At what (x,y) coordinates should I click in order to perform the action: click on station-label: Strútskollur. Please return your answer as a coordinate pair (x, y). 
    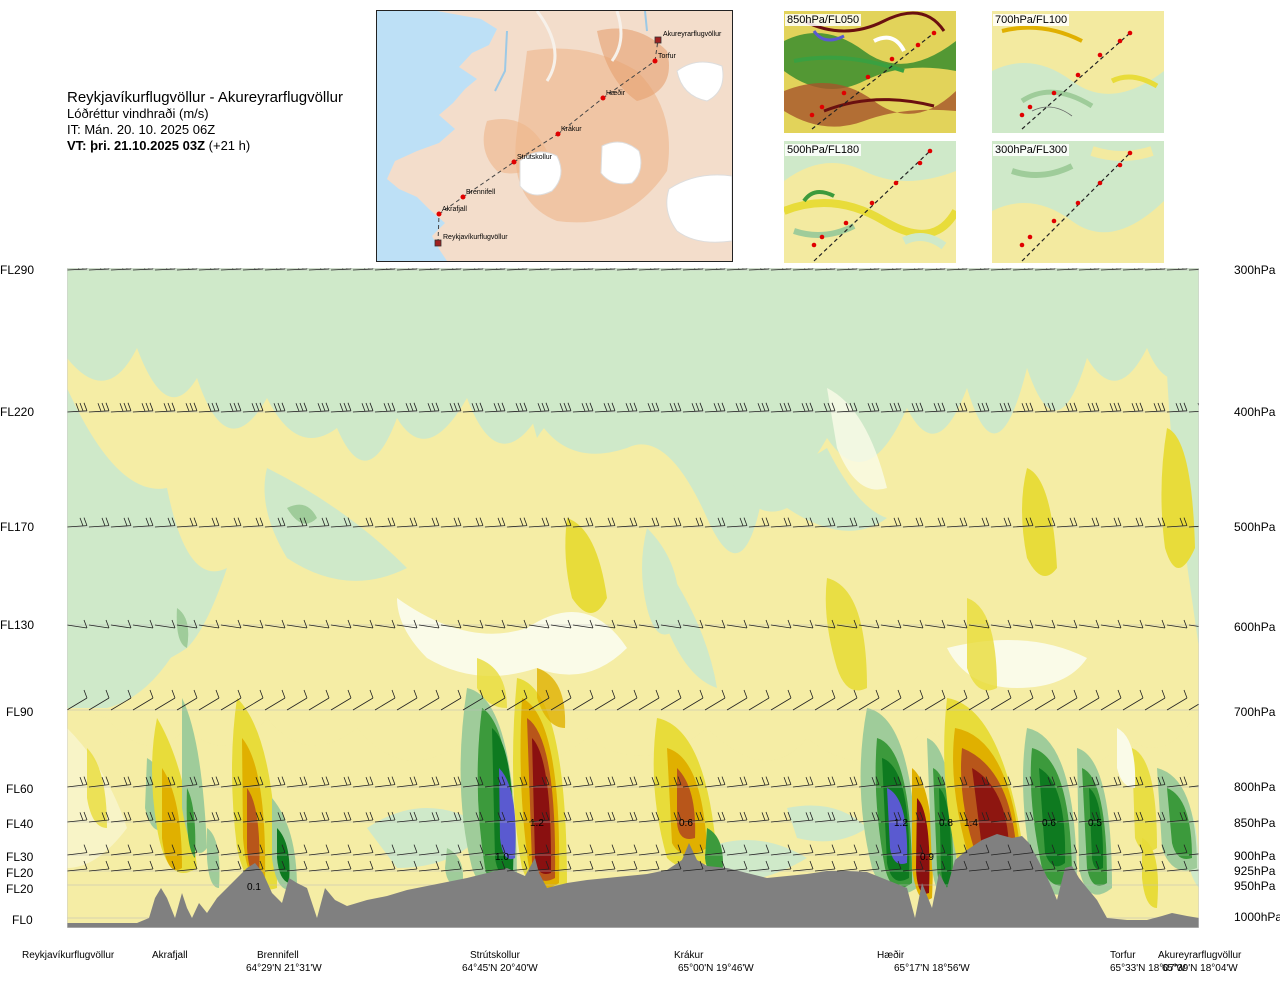
    Looking at the image, I should click on (495, 955).